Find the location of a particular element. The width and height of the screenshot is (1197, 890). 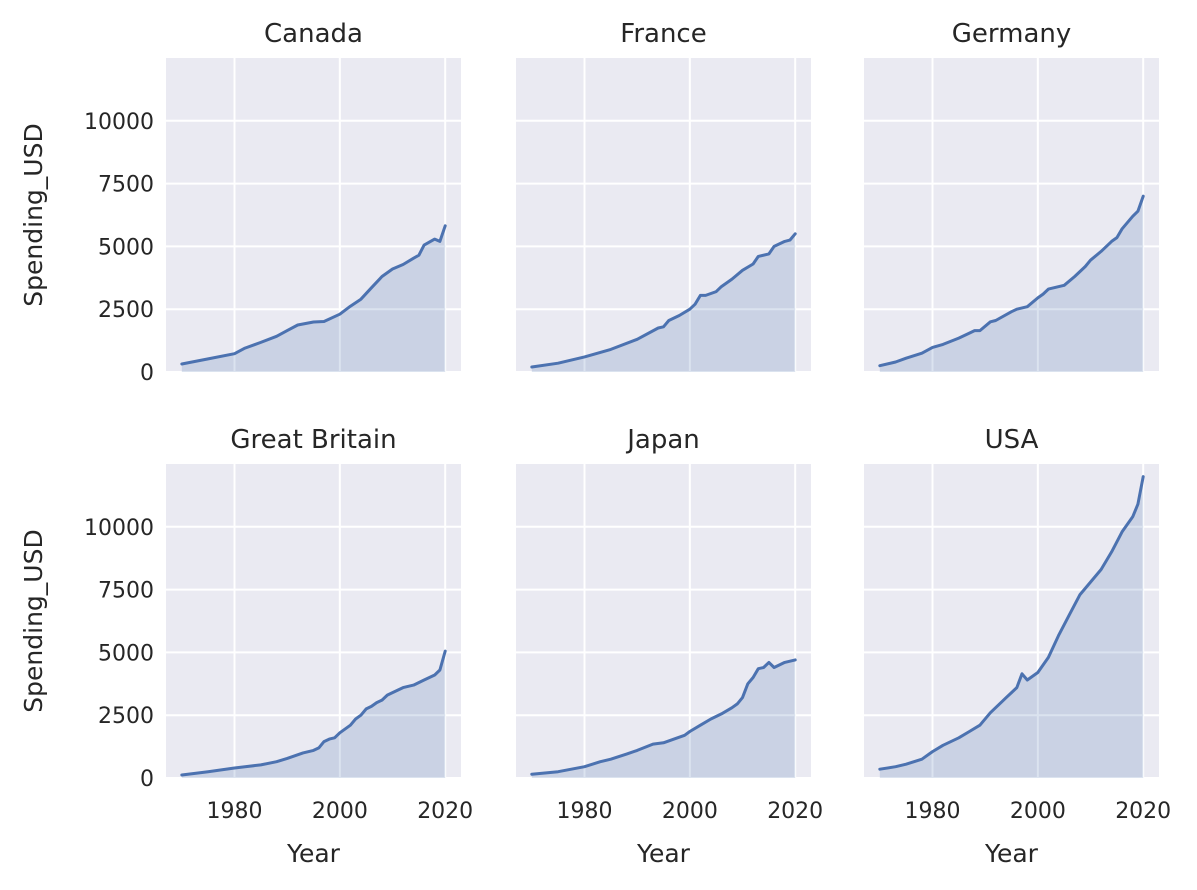

series-line-japan is located at coordinates (663, 717).